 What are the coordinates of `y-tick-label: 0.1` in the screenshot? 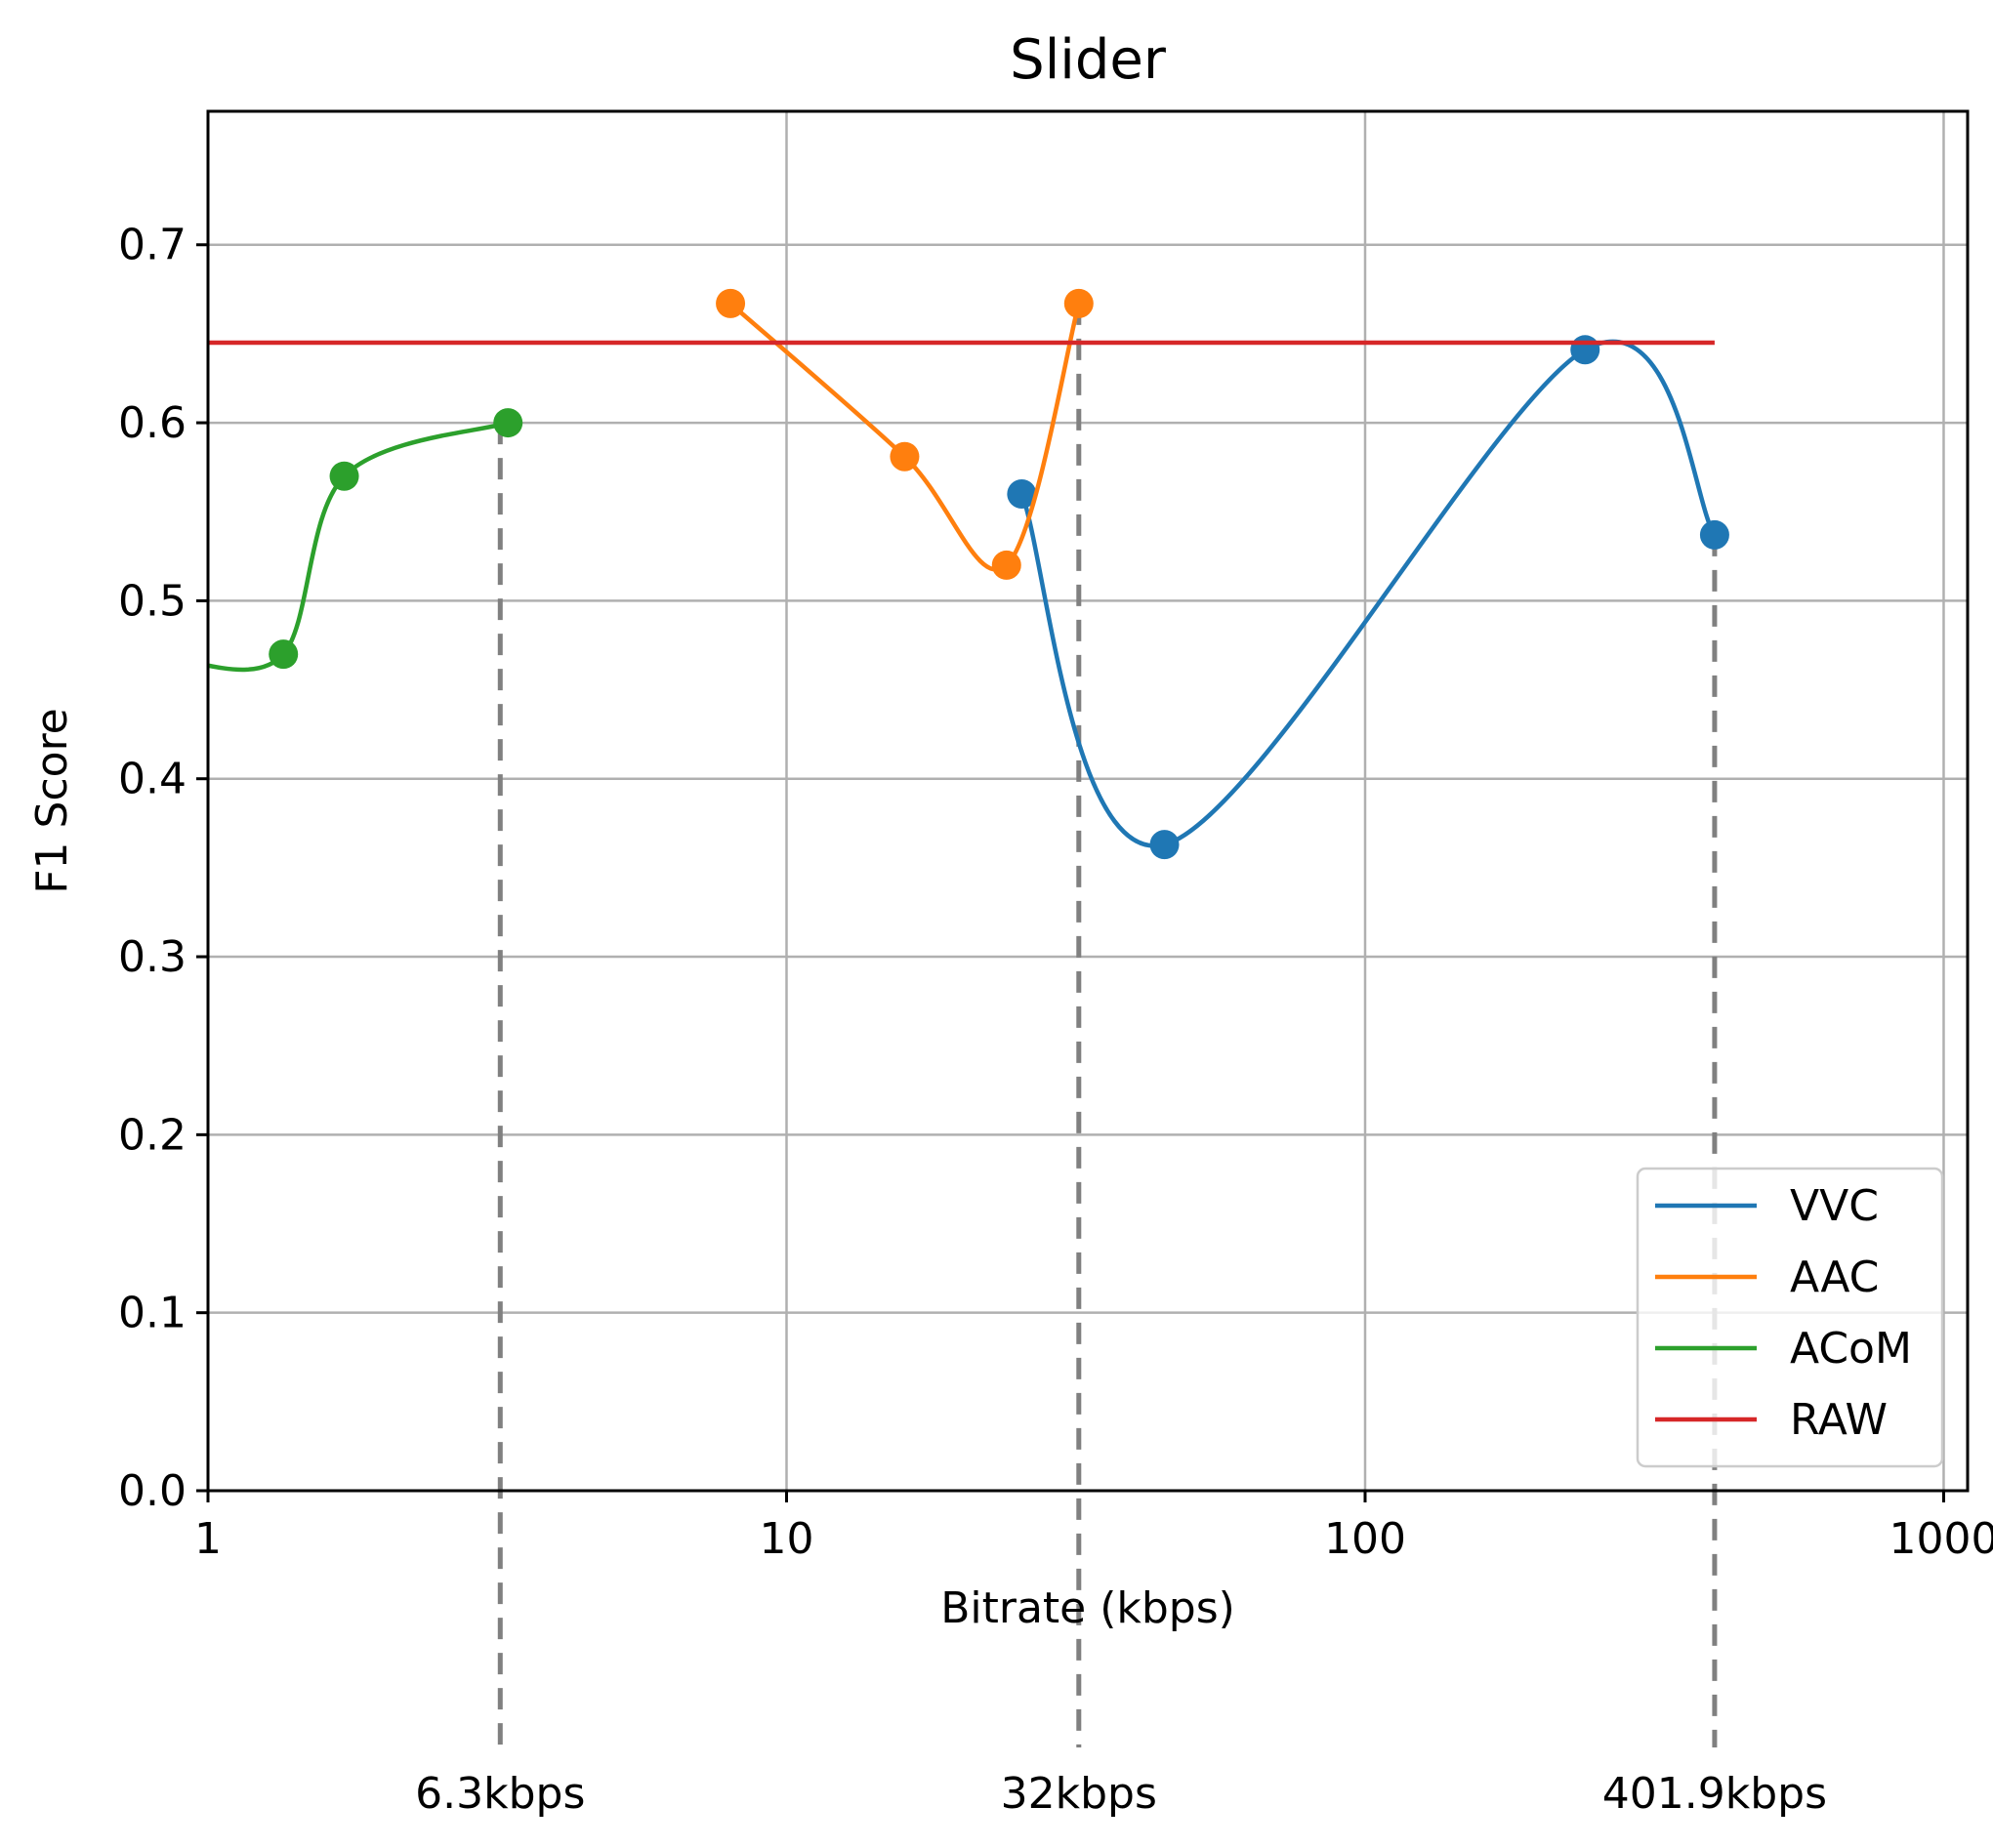 It's located at (152, 1313).